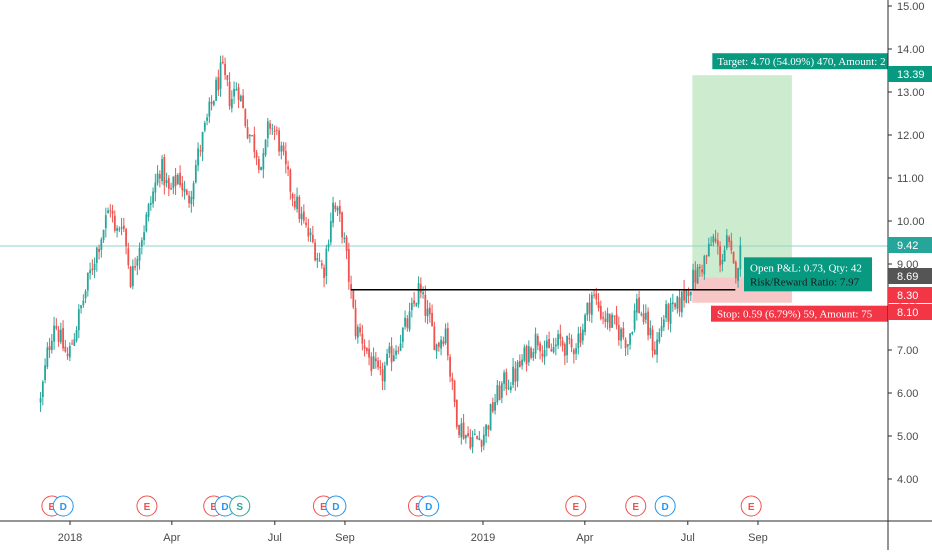 This screenshot has width=932, height=555. Describe the element at coordinates (800, 61) in the screenshot. I see `target-label-box` at that location.